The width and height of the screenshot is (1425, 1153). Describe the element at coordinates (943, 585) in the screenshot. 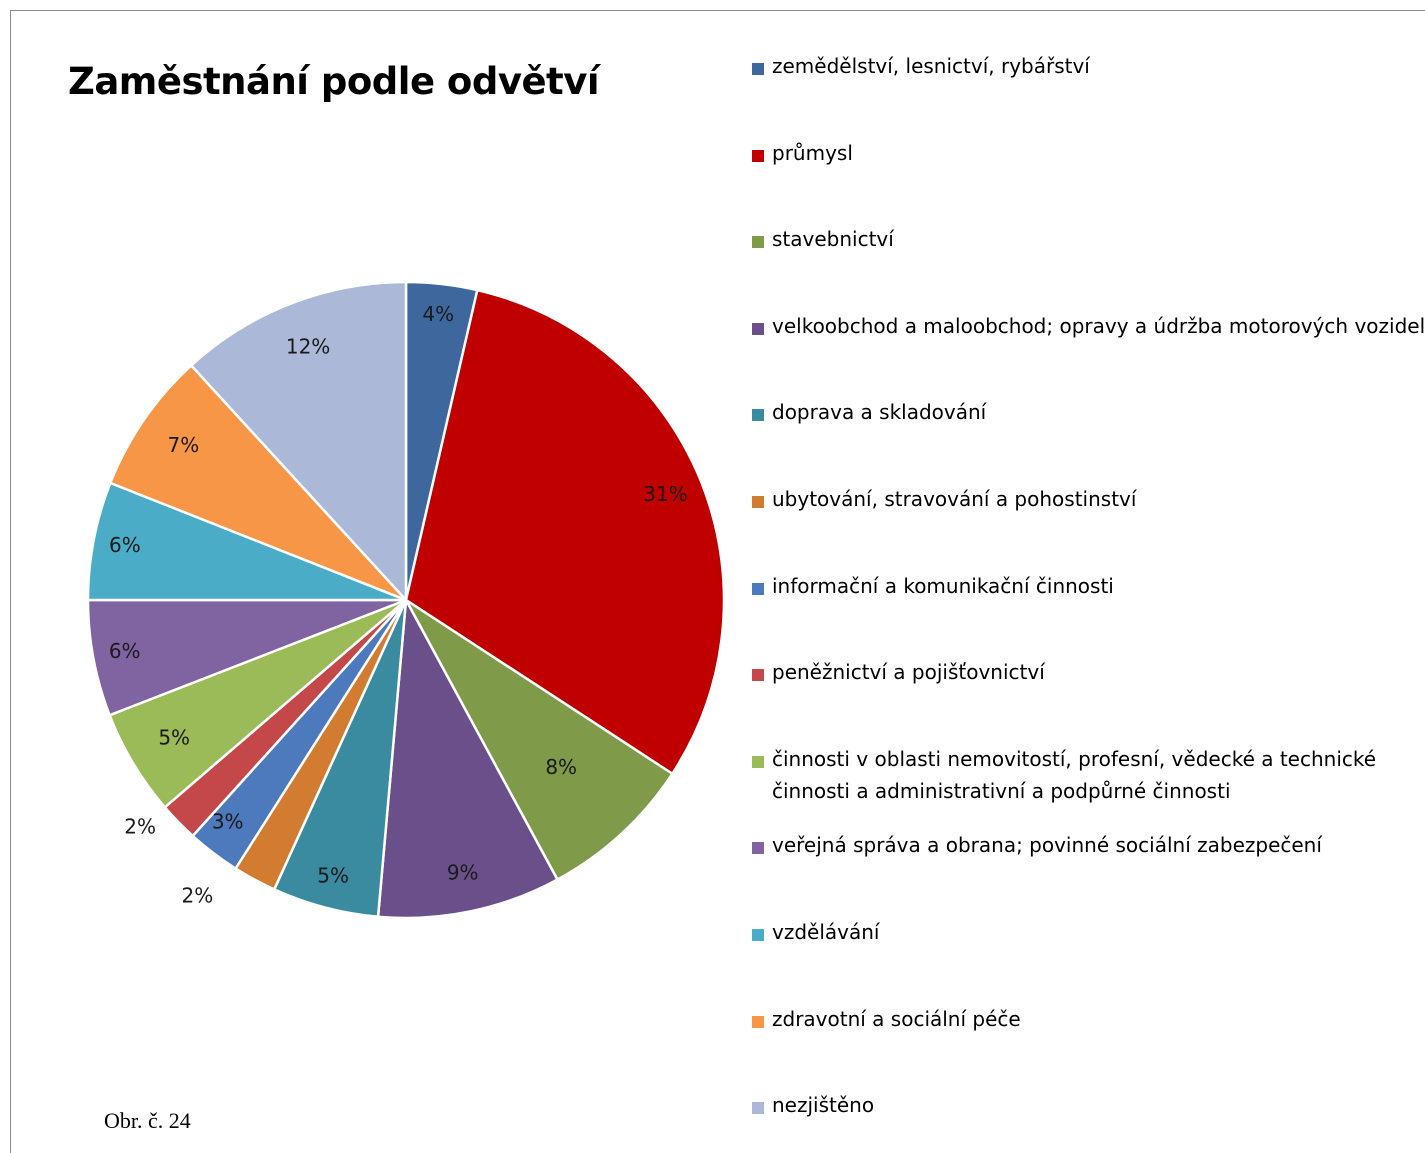

I see `legend-label: informační a komunikační činnosti` at that location.